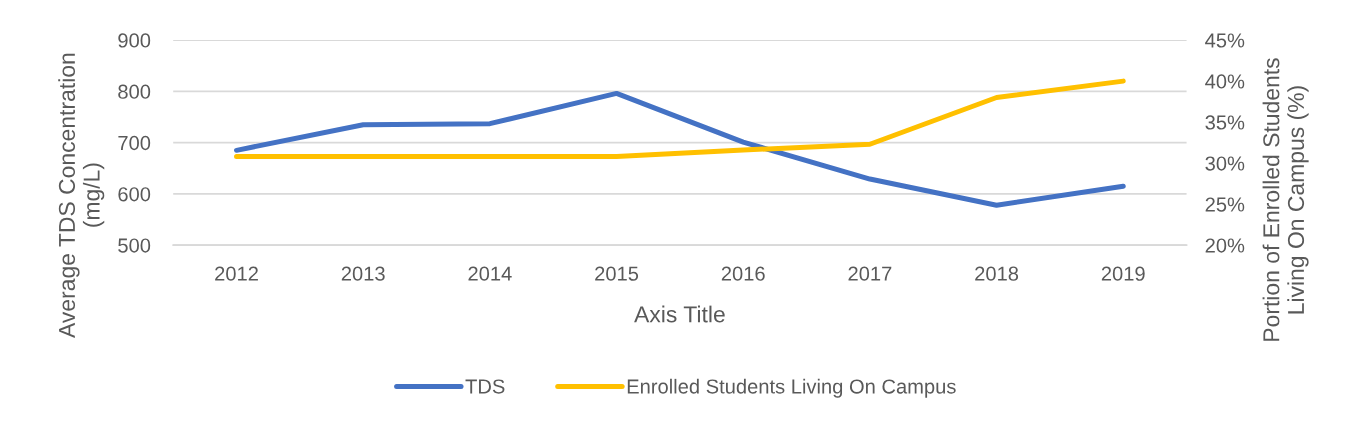  Describe the element at coordinates (134, 91) in the screenshot. I see `y-tick-label: 800` at that location.